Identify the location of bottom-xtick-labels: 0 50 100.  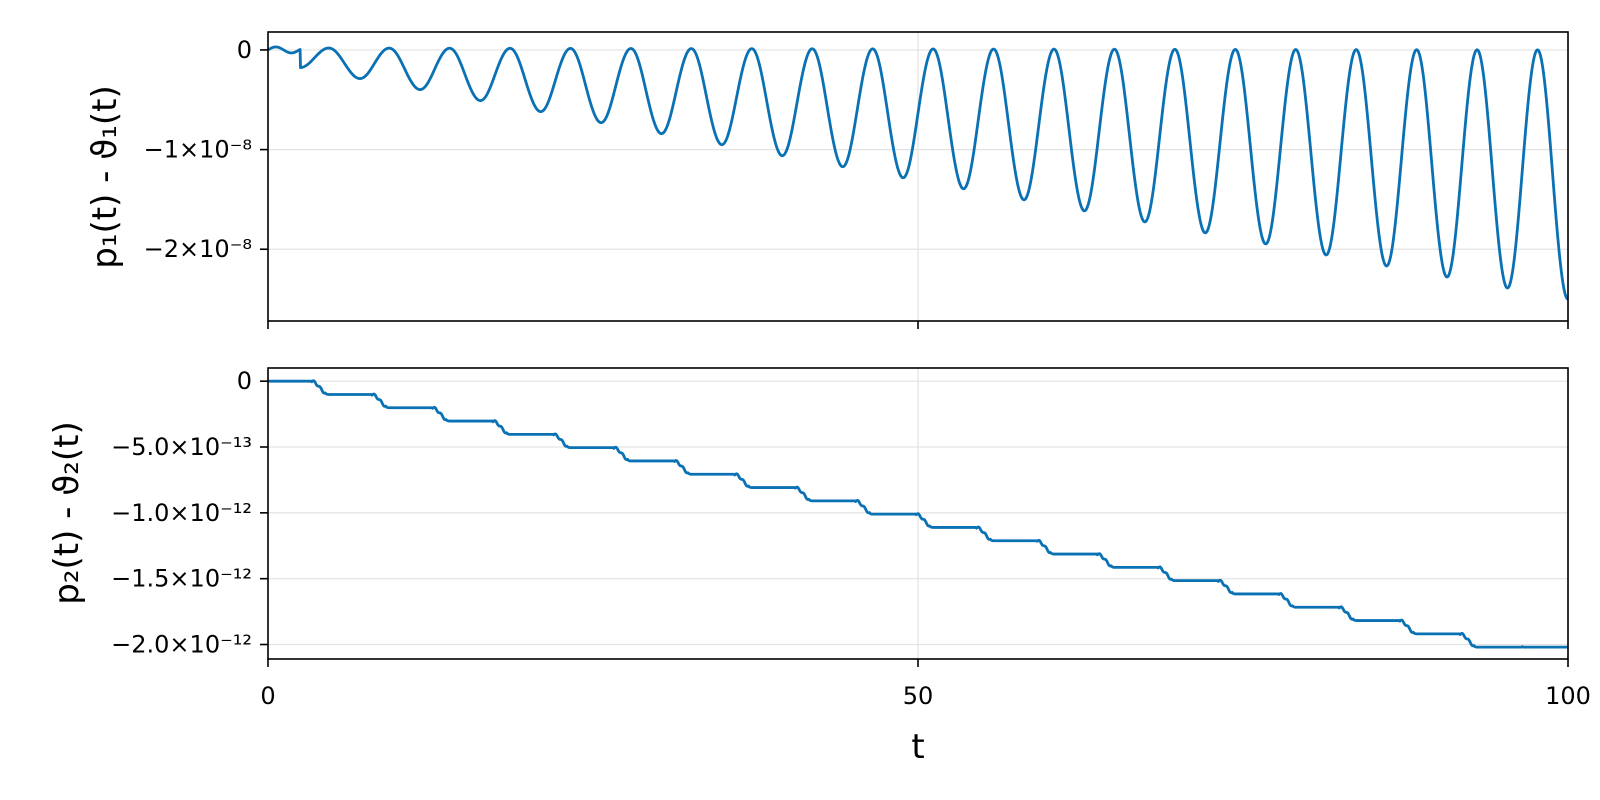
(925, 696).